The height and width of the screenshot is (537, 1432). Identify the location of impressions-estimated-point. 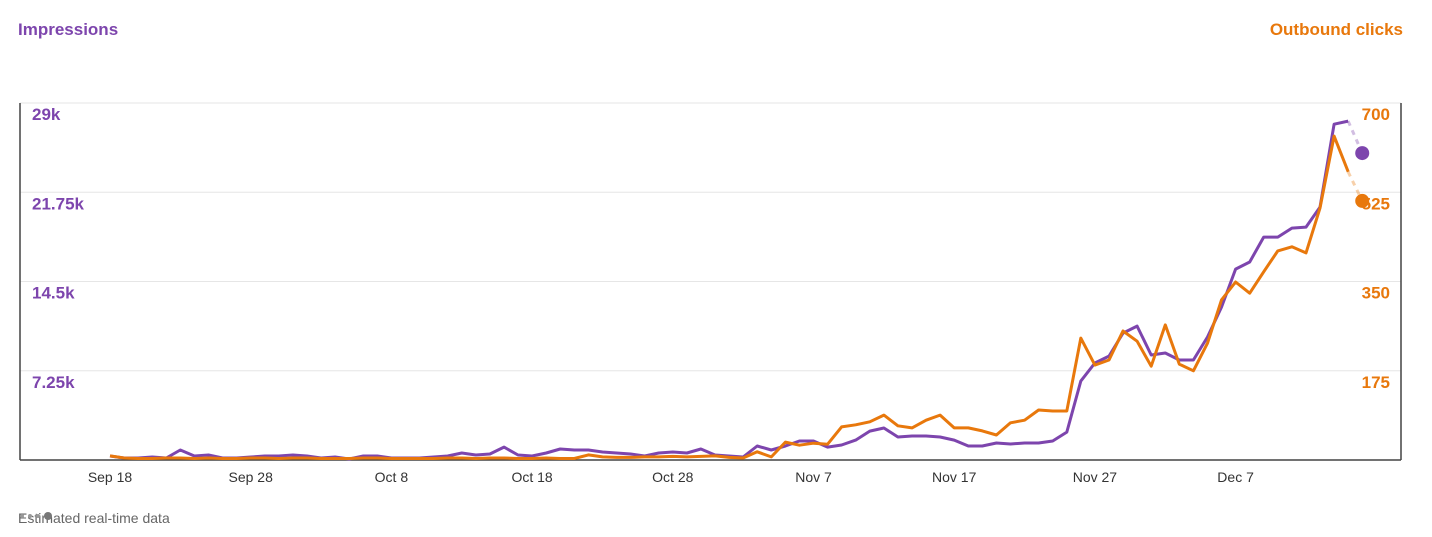
(1362, 153).